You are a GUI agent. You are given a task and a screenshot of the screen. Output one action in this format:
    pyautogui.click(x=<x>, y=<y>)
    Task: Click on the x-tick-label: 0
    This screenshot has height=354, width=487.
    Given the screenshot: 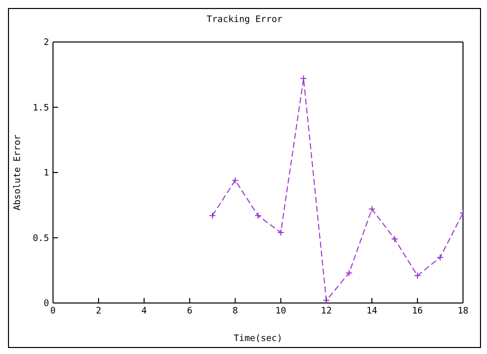 What is the action you would take?
    pyautogui.click(x=53, y=311)
    